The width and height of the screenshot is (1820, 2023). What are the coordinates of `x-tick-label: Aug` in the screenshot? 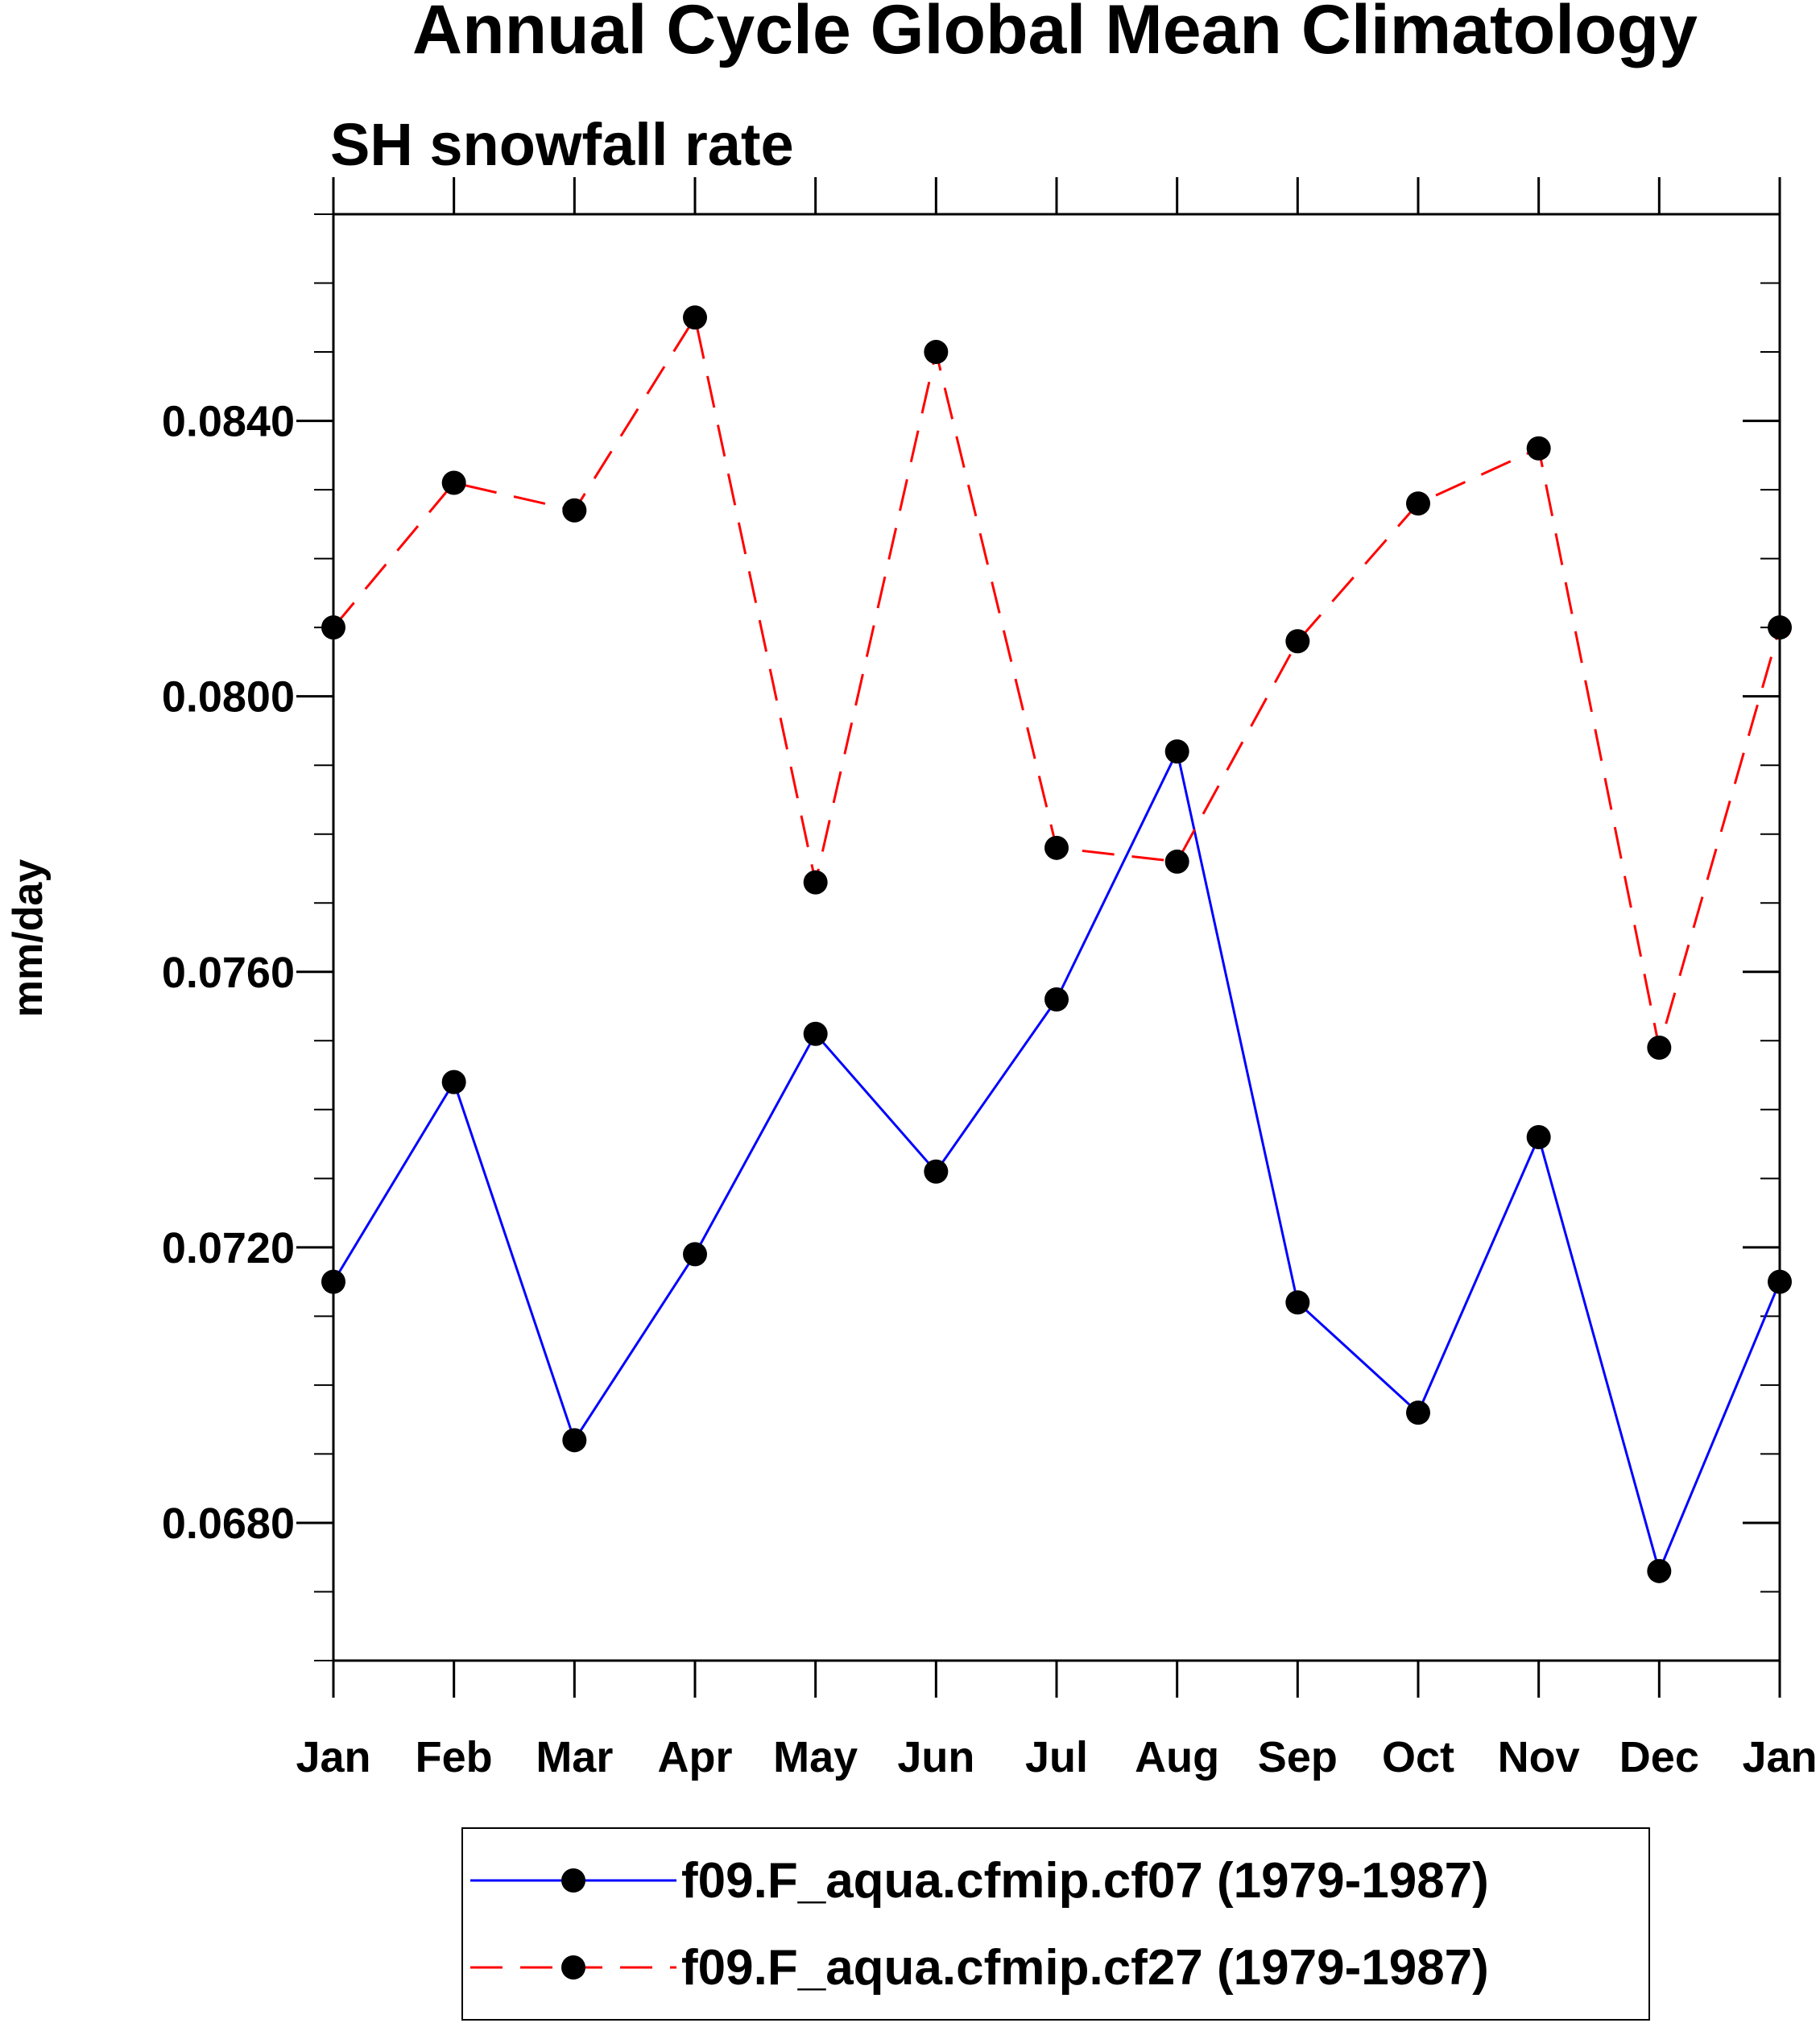 It's located at (1177, 1757).